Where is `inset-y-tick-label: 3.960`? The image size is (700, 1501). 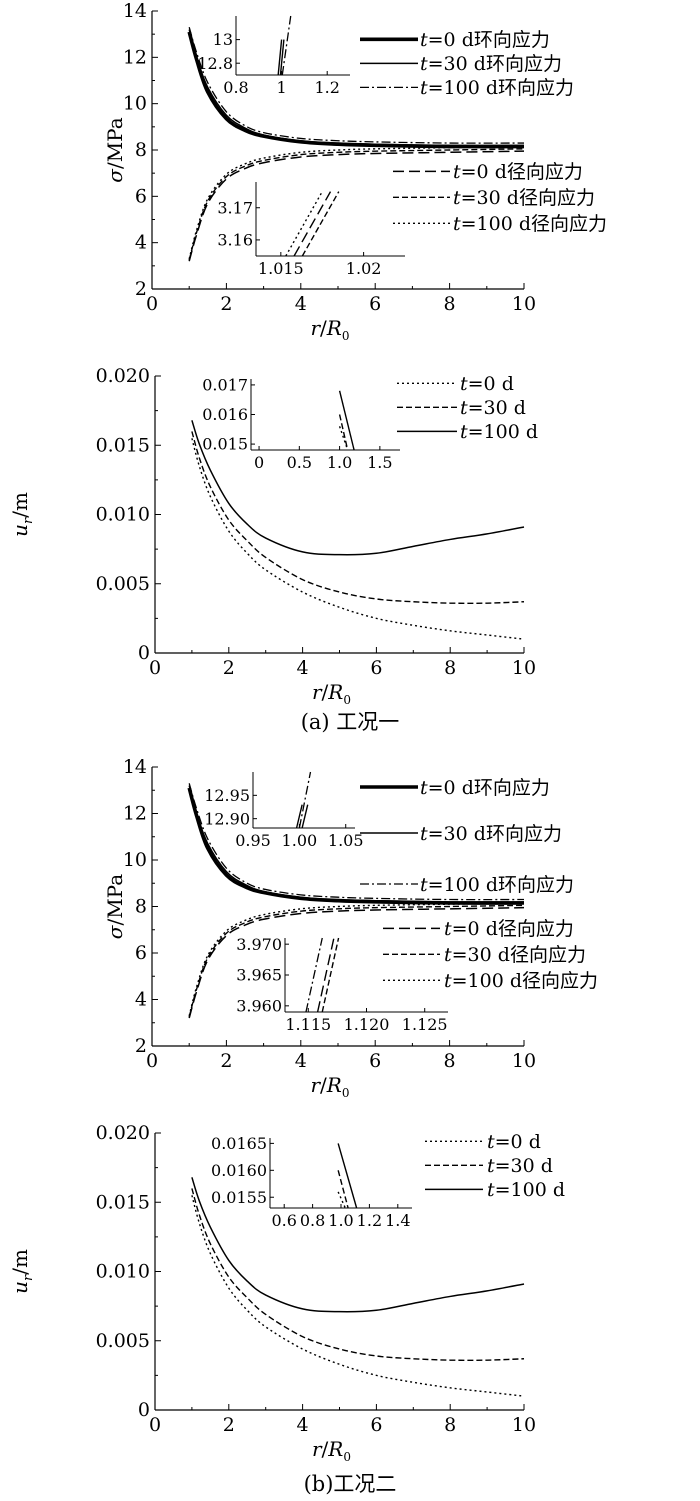
inset-y-tick-label: 3.960 is located at coordinates (259, 1005).